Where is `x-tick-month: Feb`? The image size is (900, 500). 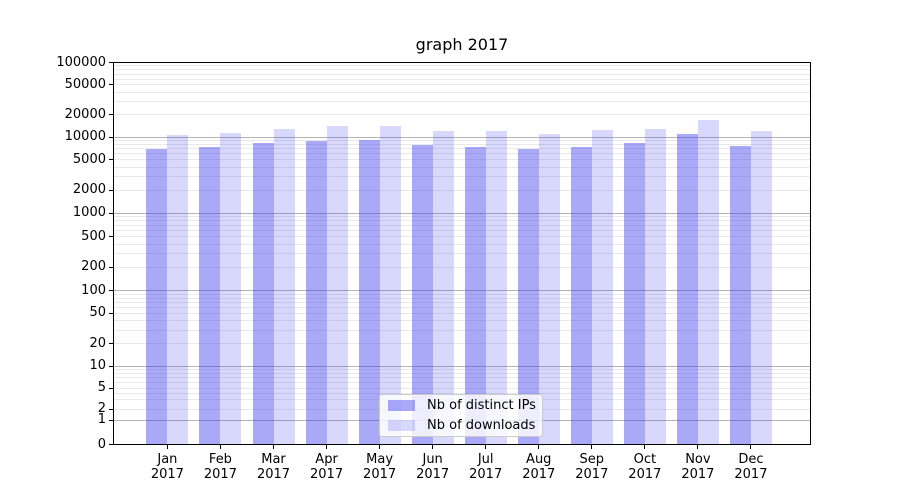 x-tick-month: Feb is located at coordinates (220, 459).